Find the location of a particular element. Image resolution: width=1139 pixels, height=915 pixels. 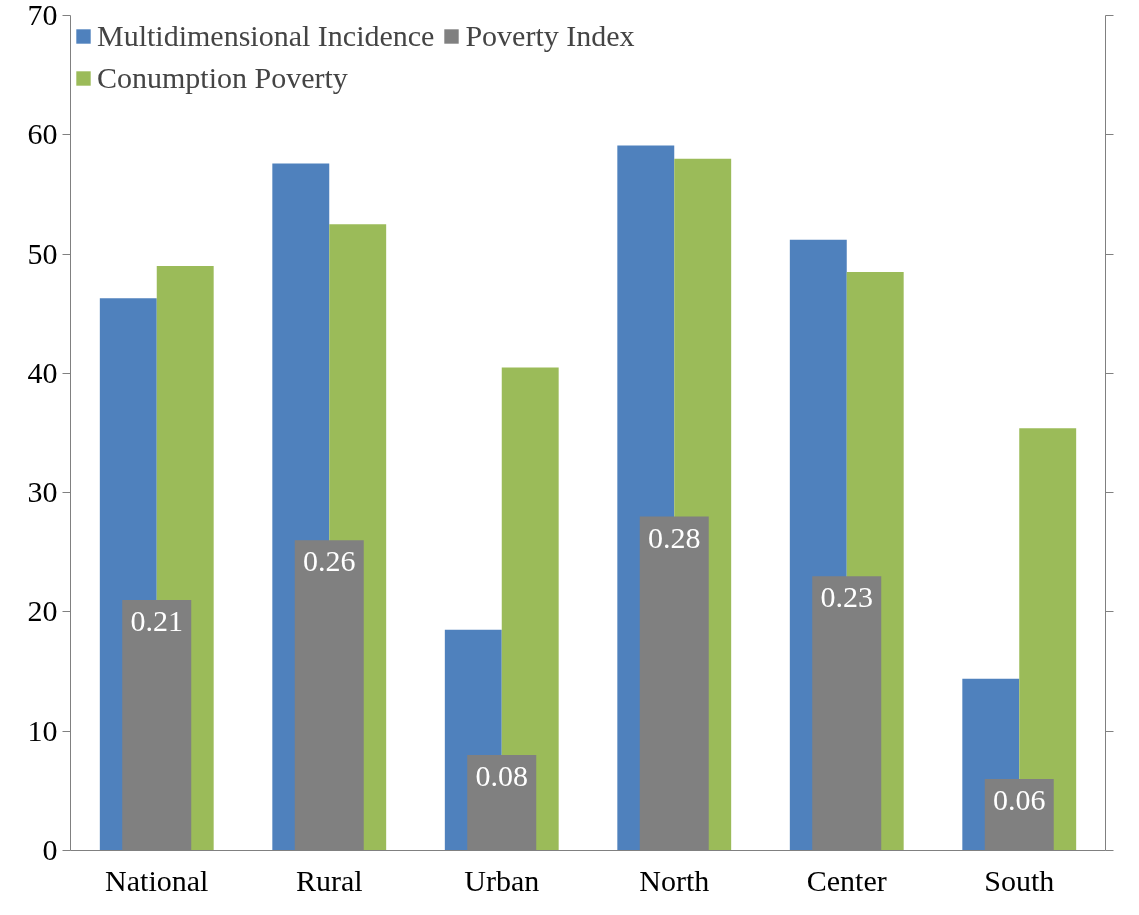

y-tick-label: 40 is located at coordinates (42, 372).